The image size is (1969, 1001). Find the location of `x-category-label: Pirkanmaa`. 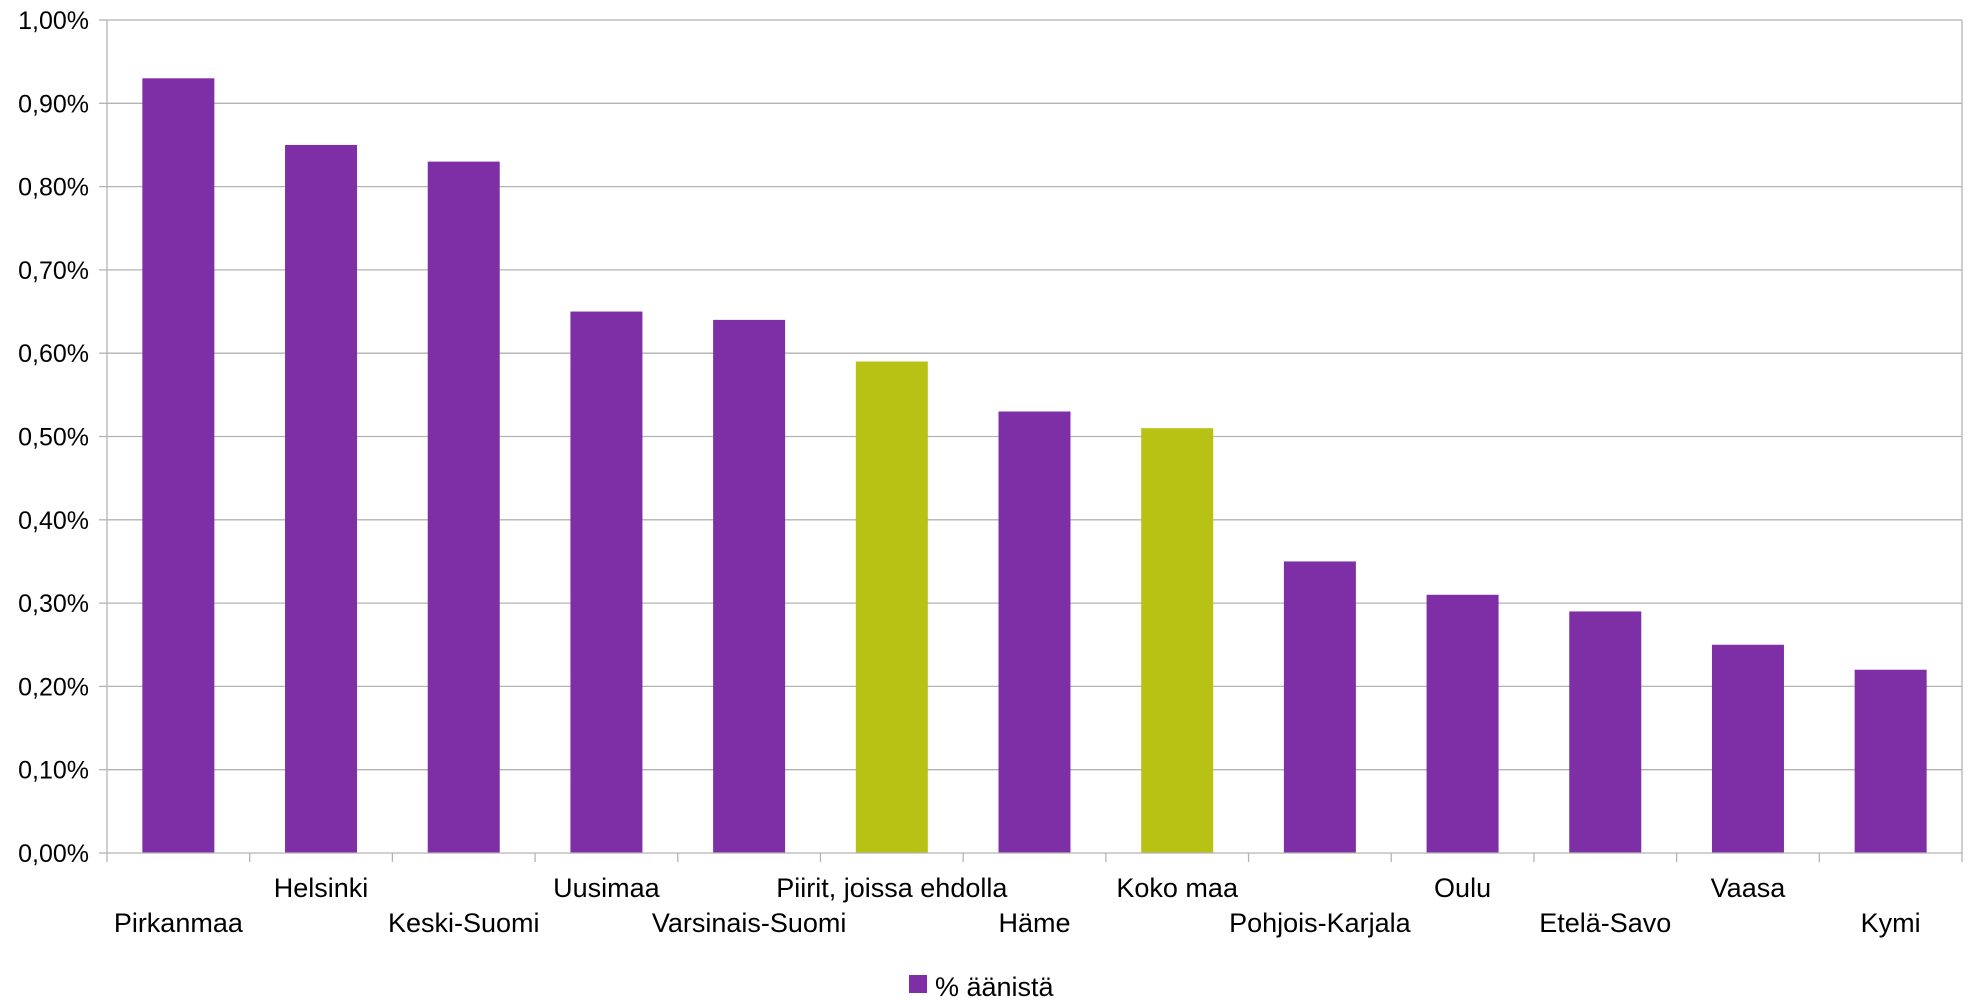

x-category-label: Pirkanmaa is located at coordinates (179, 923).